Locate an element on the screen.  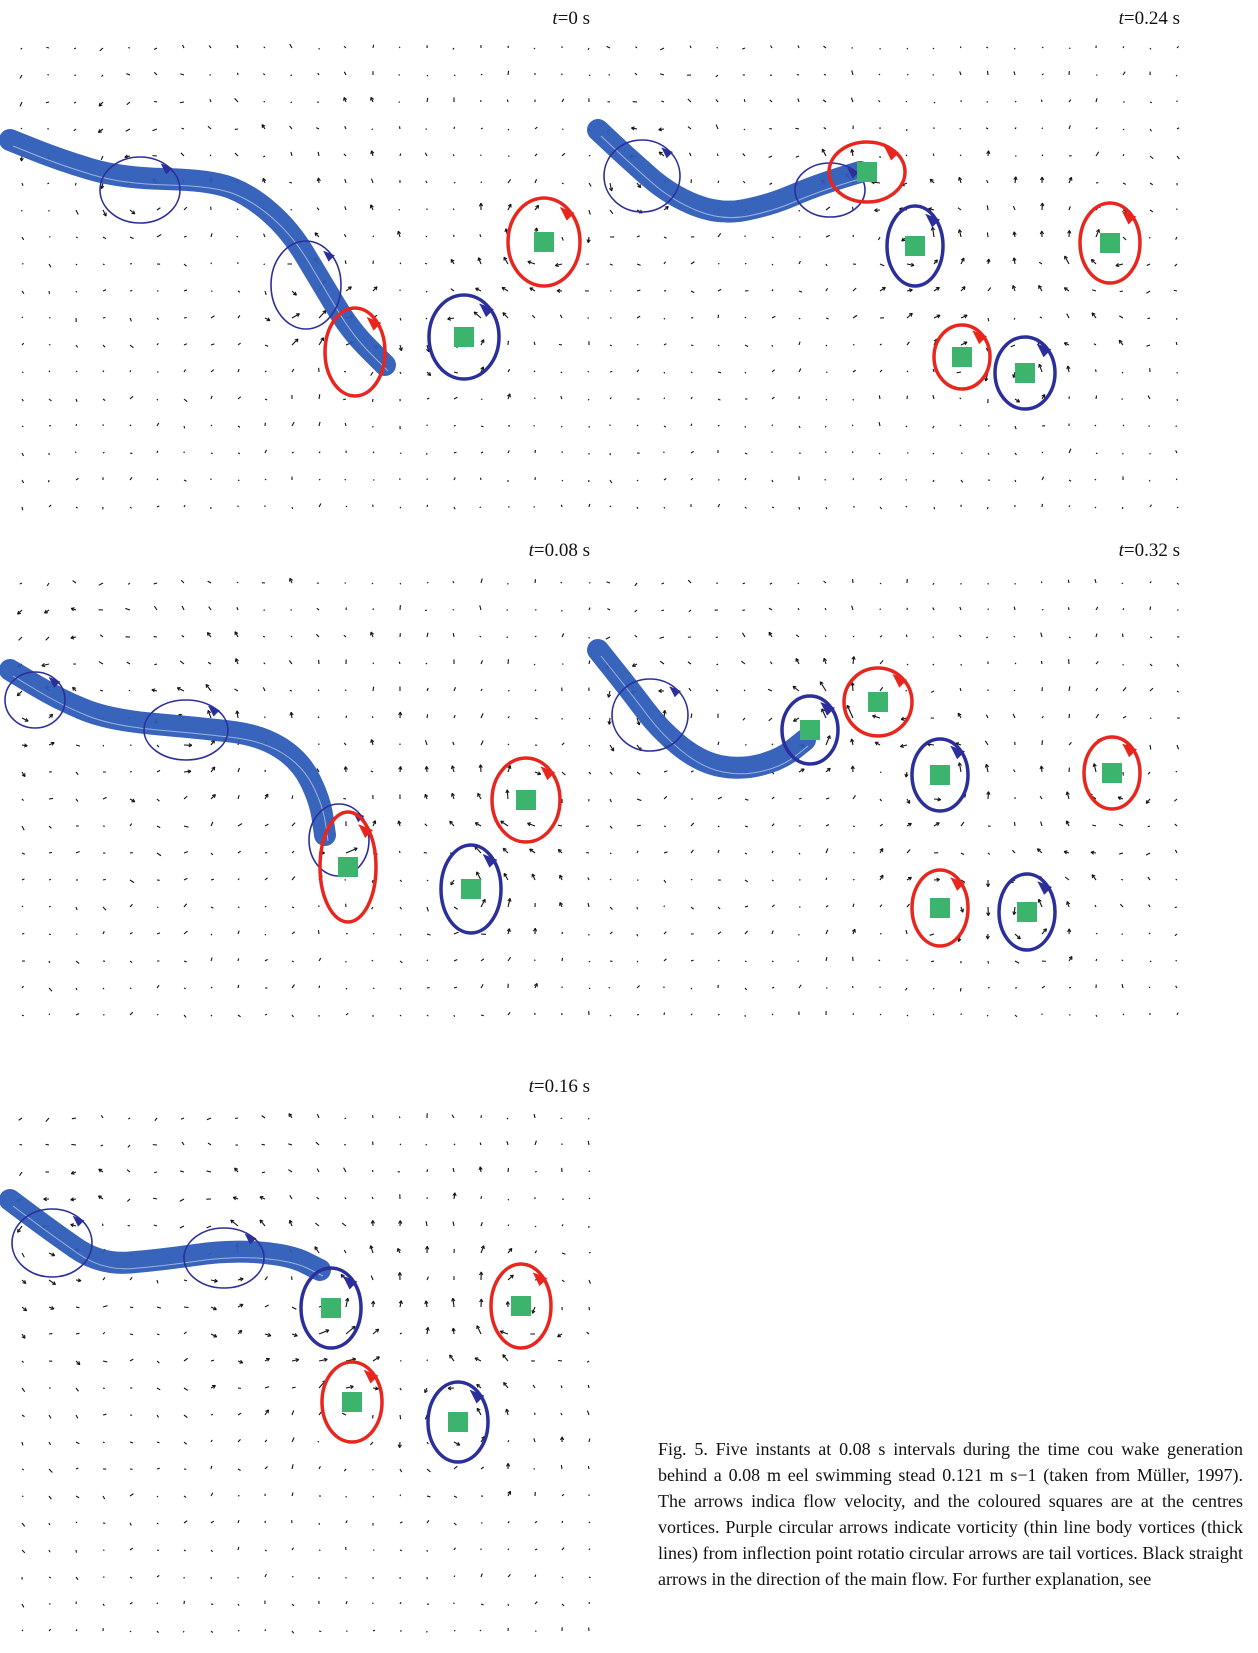
vortex-center-square is located at coordinates (940, 908).